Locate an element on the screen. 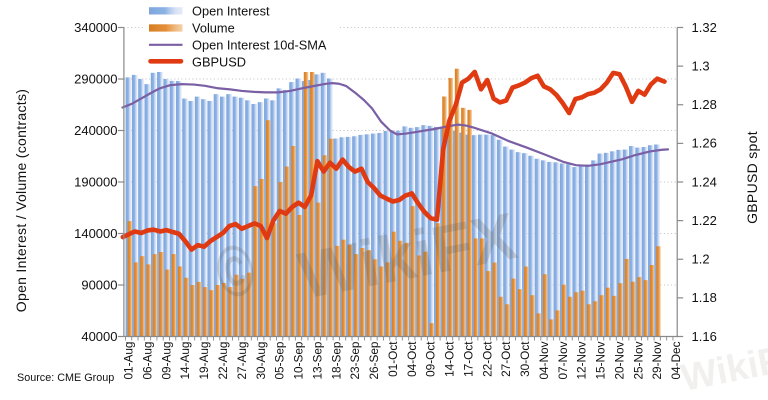  svg-text: 140000 is located at coordinates (95, 233).